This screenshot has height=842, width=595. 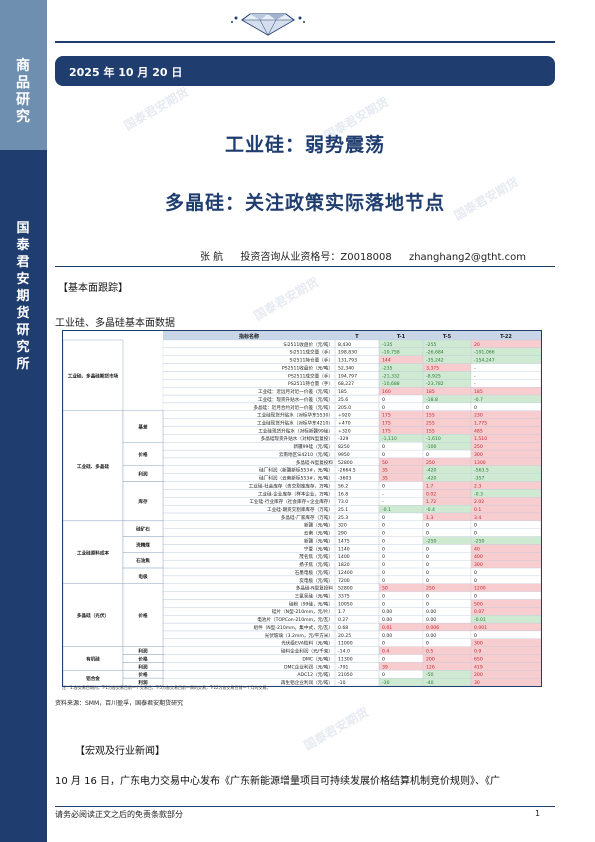 What do you see at coordinates (343, 518) in the screenshot?
I see `table-value-t: 25.3` at bounding box center [343, 518].